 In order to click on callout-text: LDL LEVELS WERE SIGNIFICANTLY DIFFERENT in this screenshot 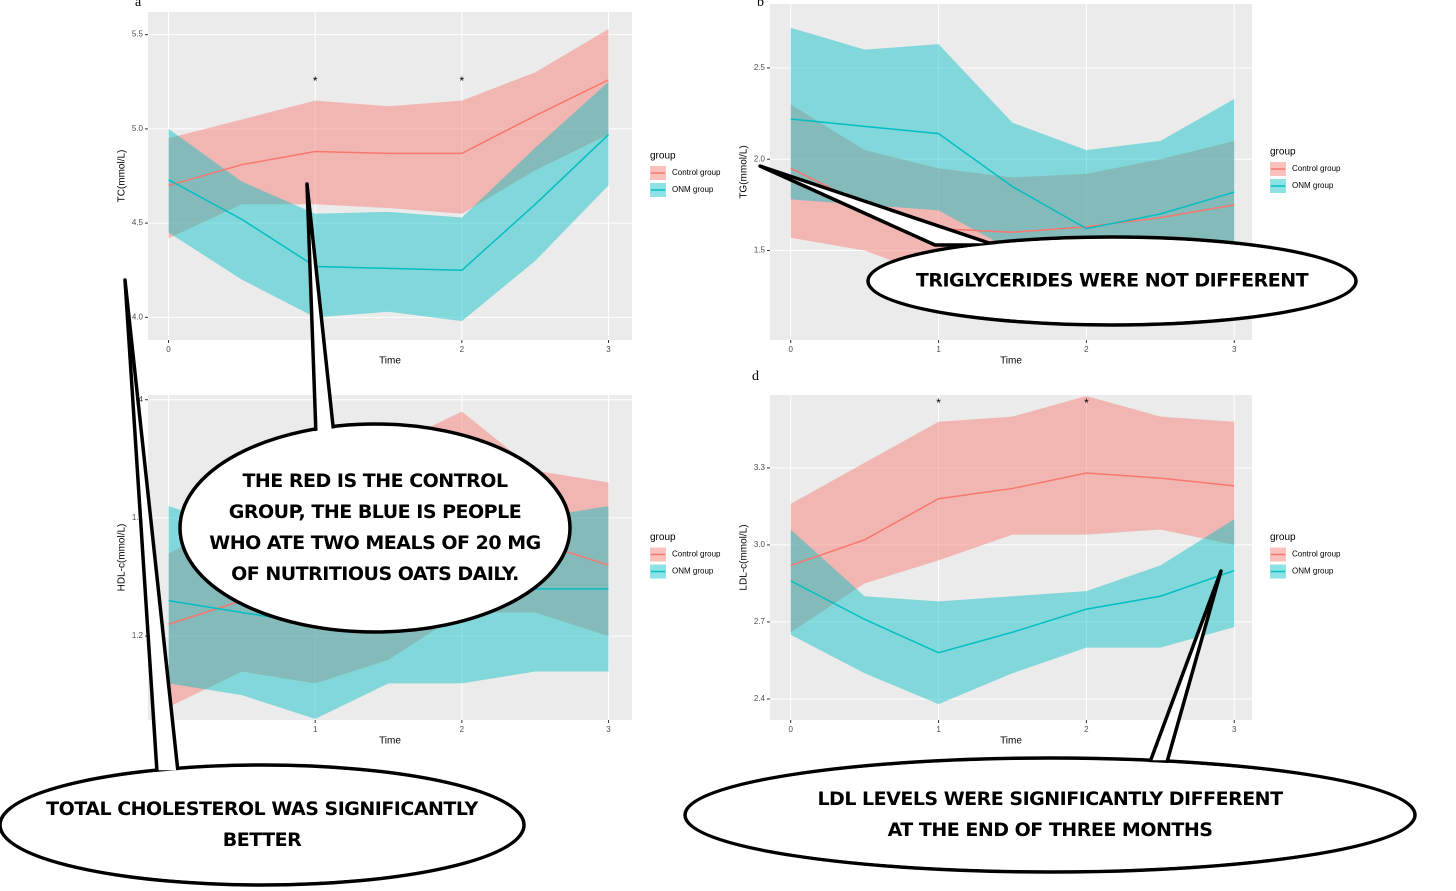, I will do `click(1050, 799)`.